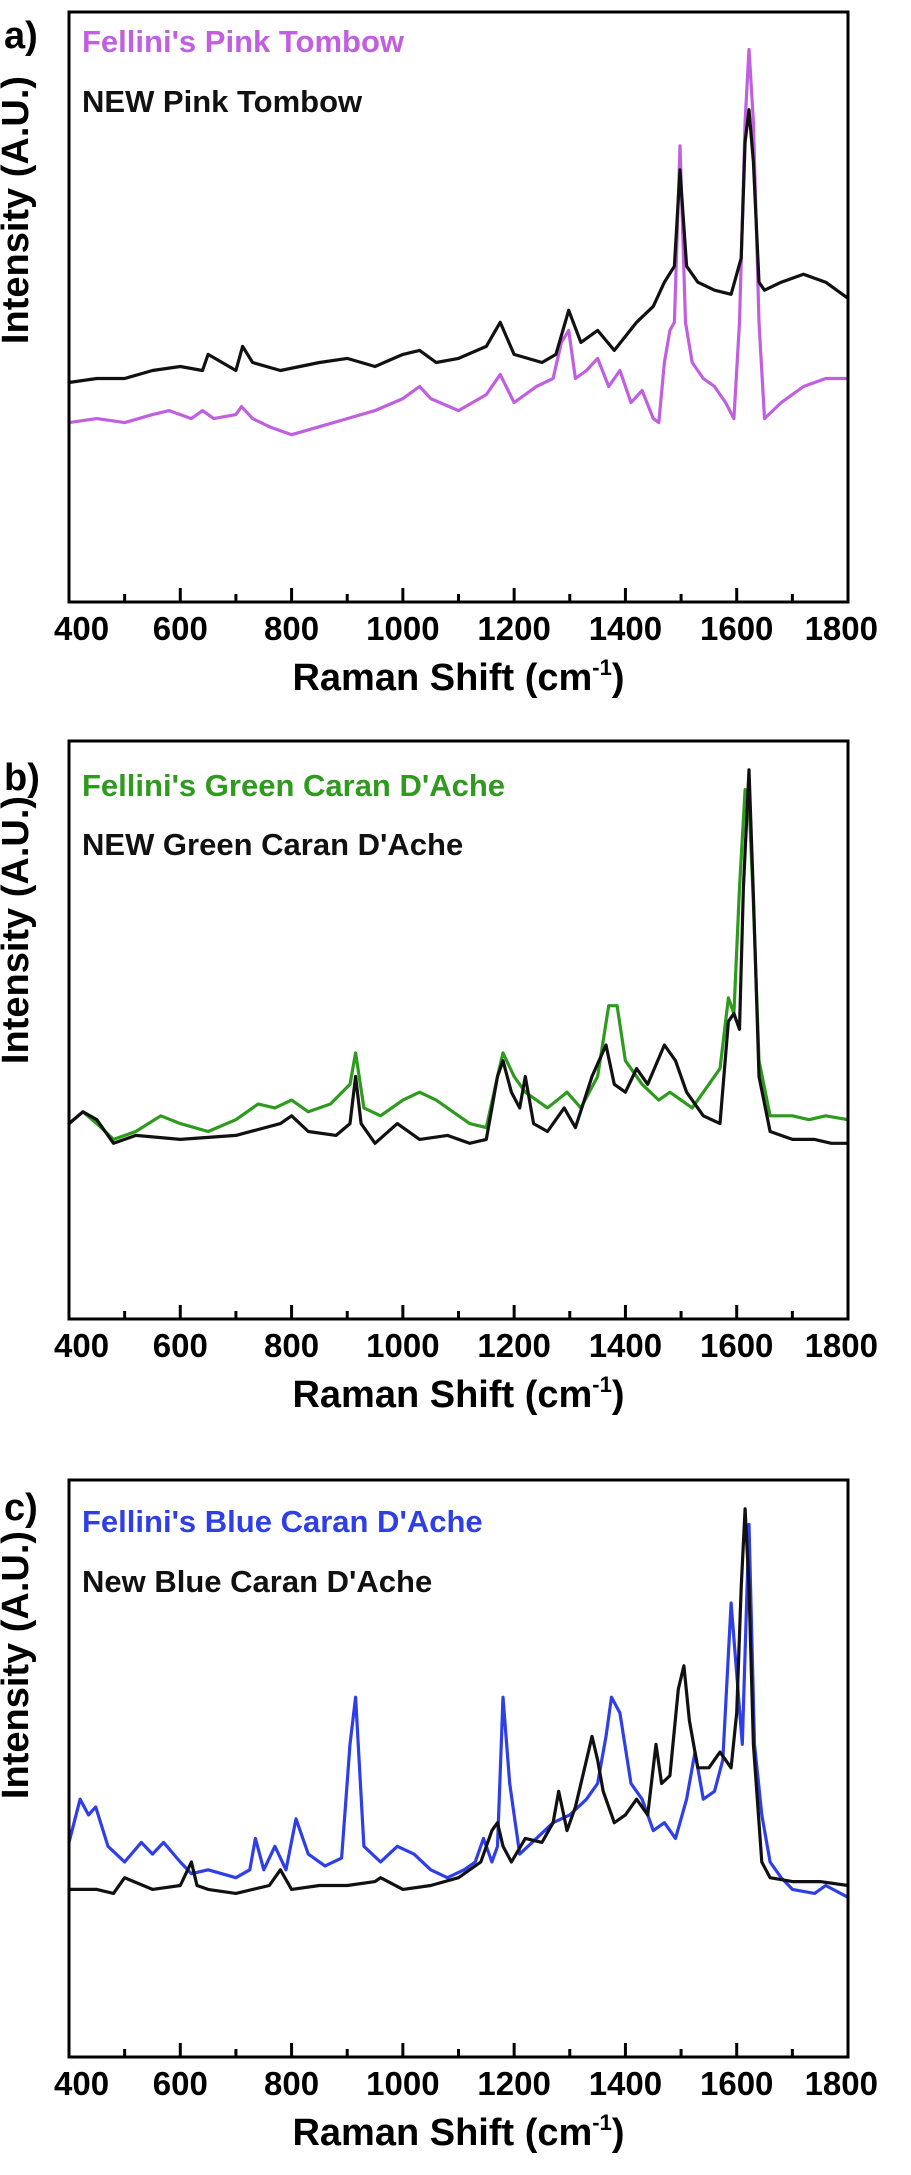  What do you see at coordinates (243, 41) in the screenshot?
I see `legend-entry: Fellini's Pink Tombow` at bounding box center [243, 41].